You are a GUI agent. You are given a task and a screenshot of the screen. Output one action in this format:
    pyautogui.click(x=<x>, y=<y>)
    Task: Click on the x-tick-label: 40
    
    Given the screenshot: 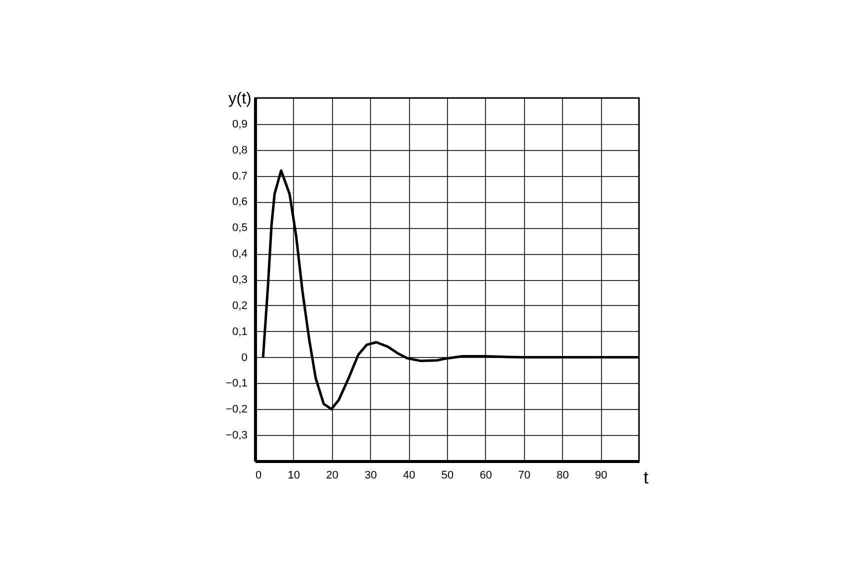 What is the action you would take?
    pyautogui.click(x=409, y=476)
    